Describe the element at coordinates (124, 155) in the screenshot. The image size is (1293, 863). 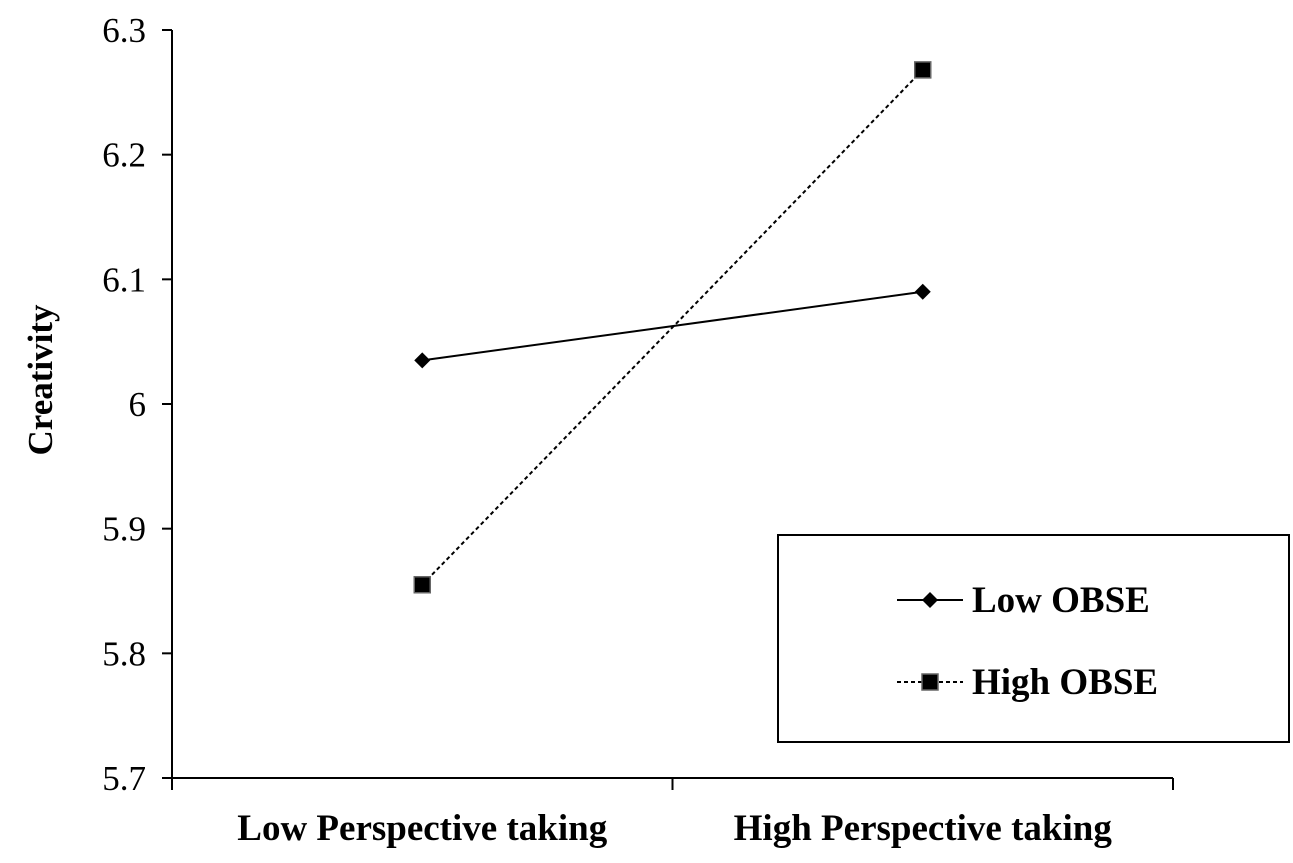
I see `y-tick-label: 6.2` at that location.